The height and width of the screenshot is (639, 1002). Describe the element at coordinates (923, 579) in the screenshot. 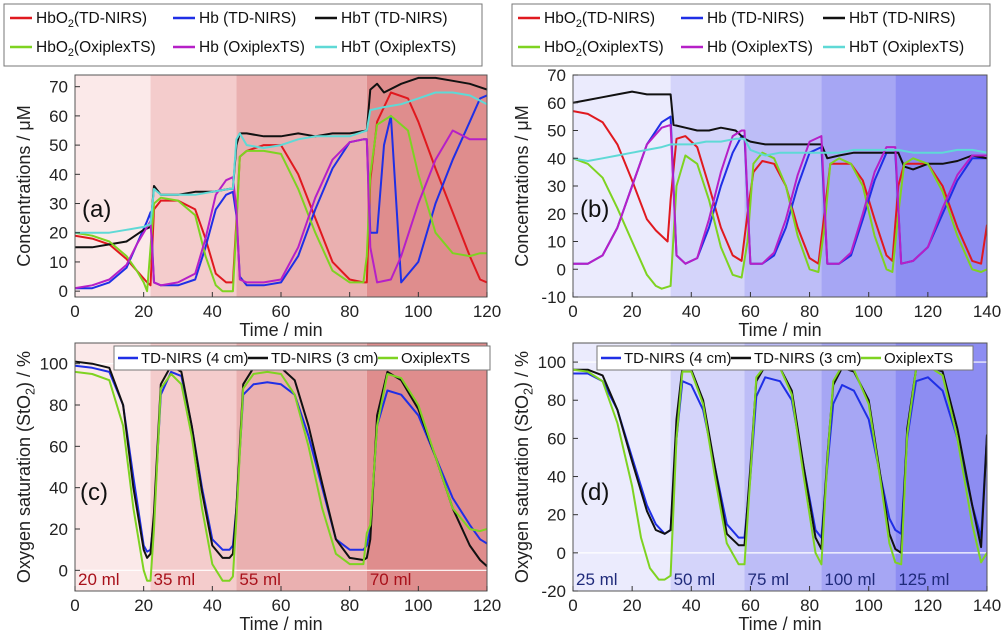

I see `volume-annotation: 125 ml` at that location.